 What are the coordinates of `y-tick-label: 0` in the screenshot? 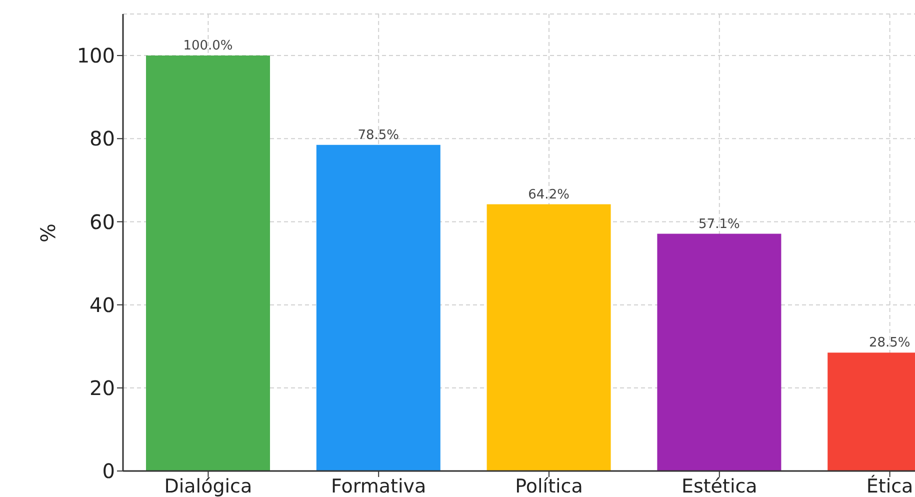 It's located at (108, 471).